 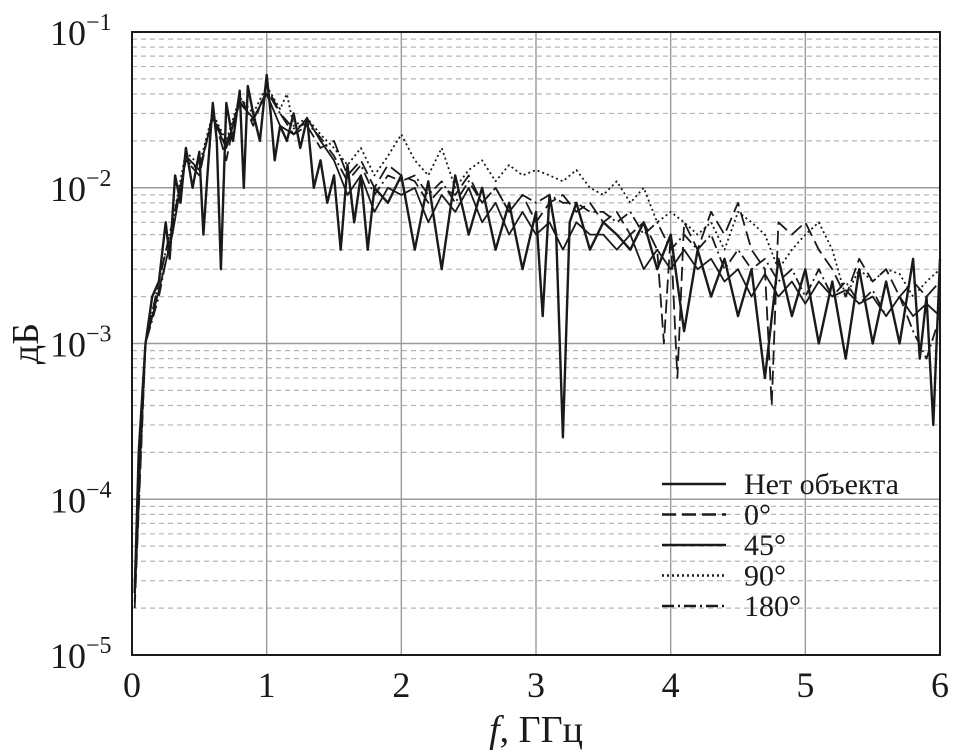 I want to click on x-tick-label-0: 0, so click(x=132, y=685).